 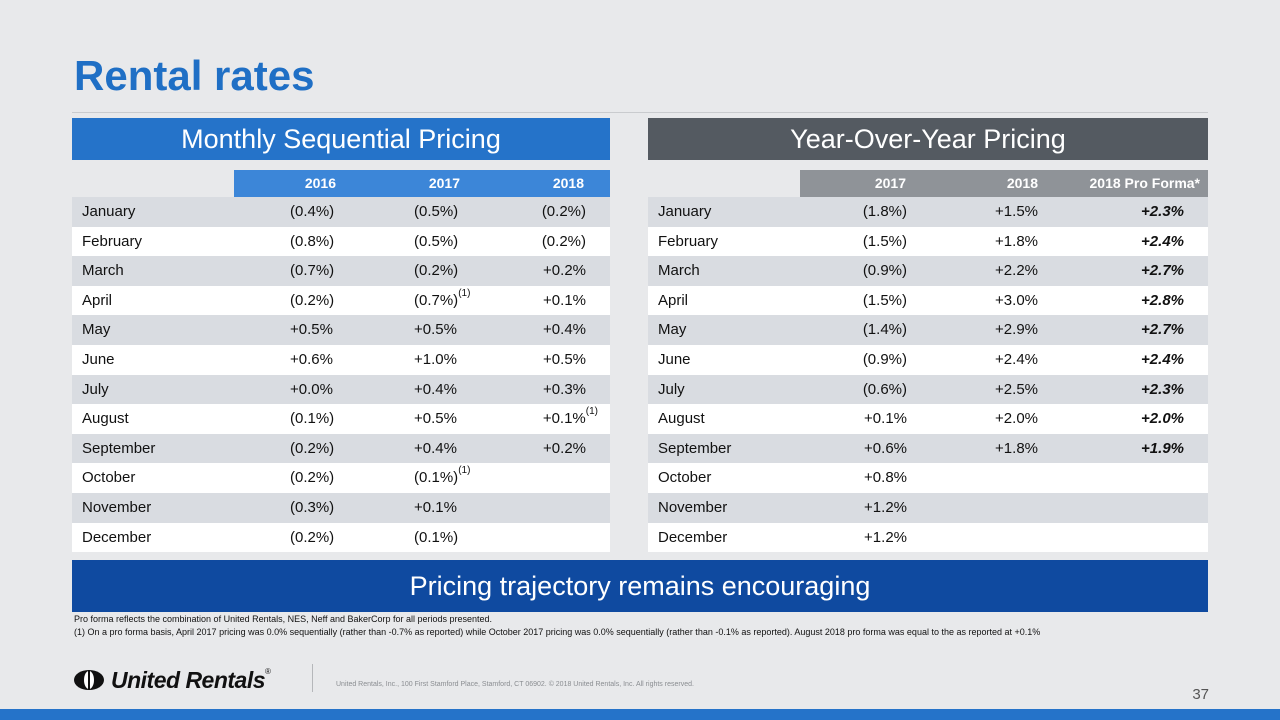 What do you see at coordinates (928, 212) in the screenshot?
I see `table-row: January (1.8%) +1.5% +2.3%` at bounding box center [928, 212].